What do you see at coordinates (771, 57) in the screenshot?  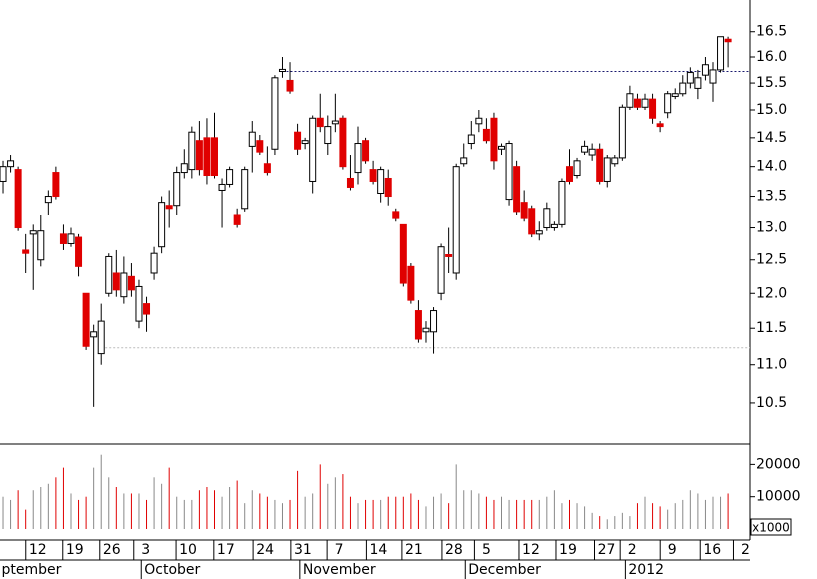 I see `y-tick-label: 16.0` at bounding box center [771, 57].